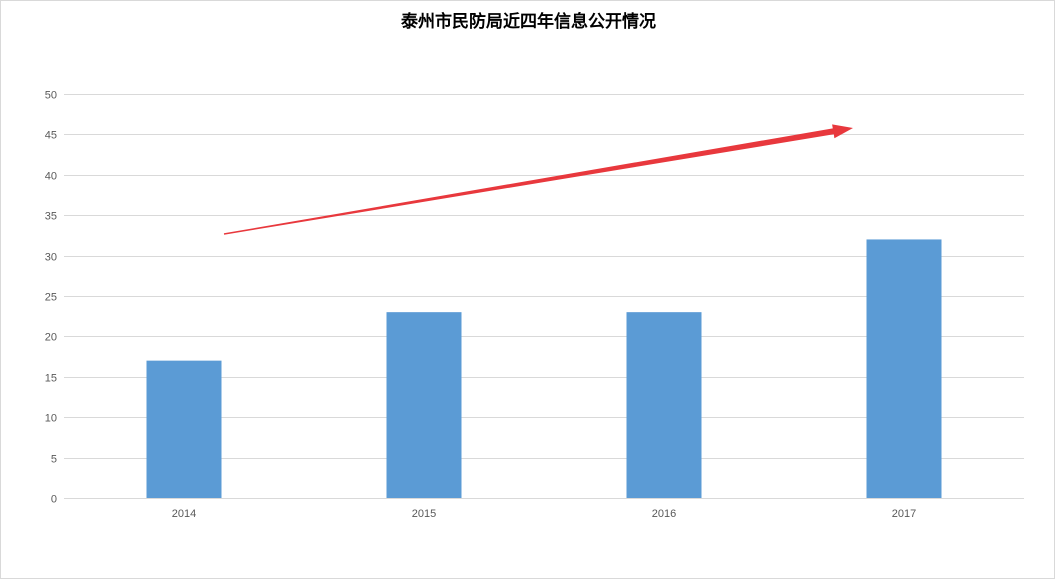 The height and width of the screenshot is (580, 1055). I want to click on bar-2014, so click(184, 429).